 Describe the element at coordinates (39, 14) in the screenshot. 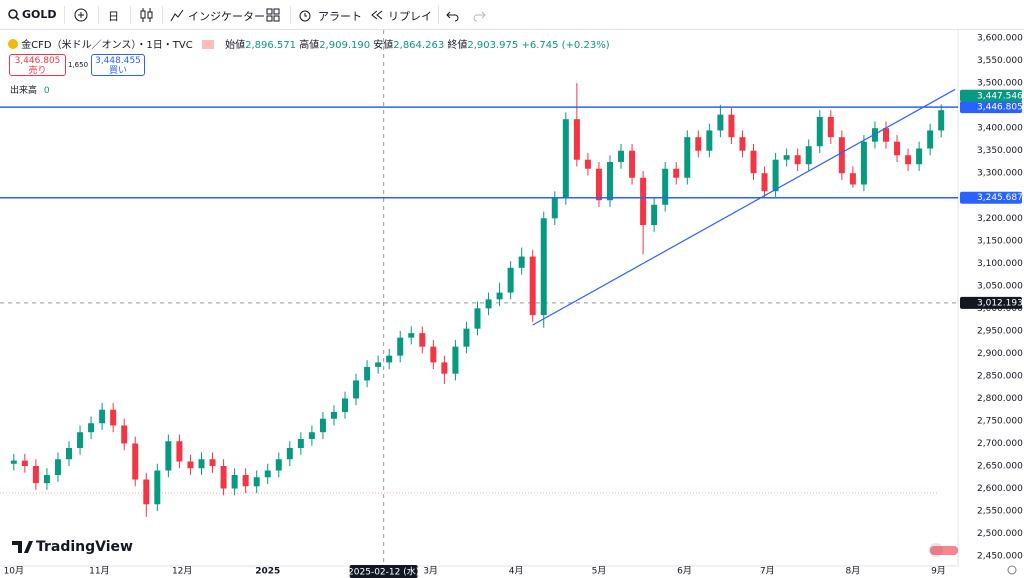

I see `symbol: GOLD` at that location.